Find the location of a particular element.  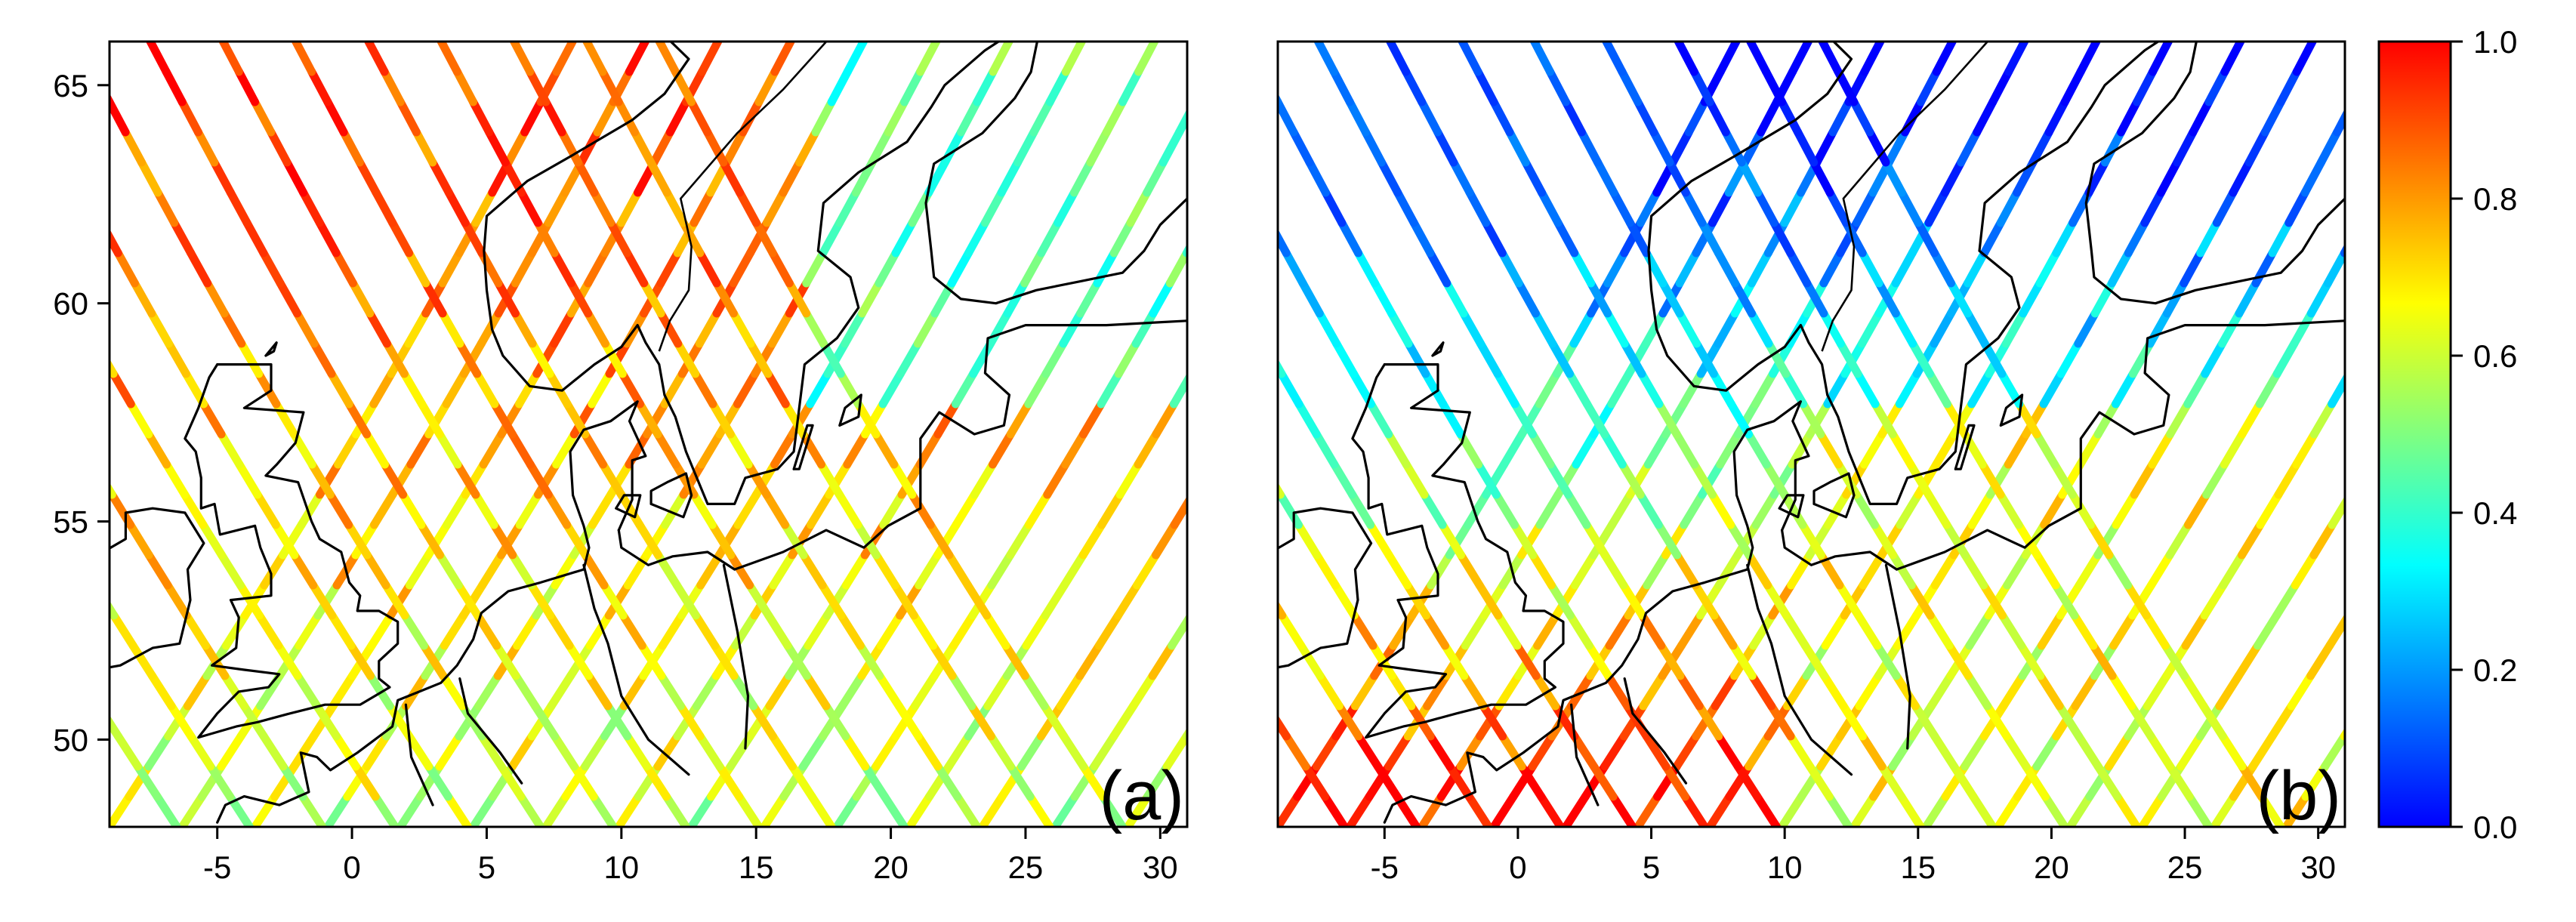

country-border is located at coordinates (747, 191).